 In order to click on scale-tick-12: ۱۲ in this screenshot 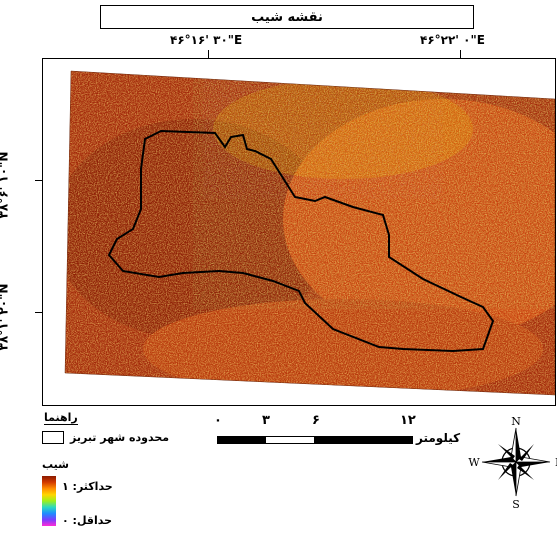, I will do `click(408, 420)`.